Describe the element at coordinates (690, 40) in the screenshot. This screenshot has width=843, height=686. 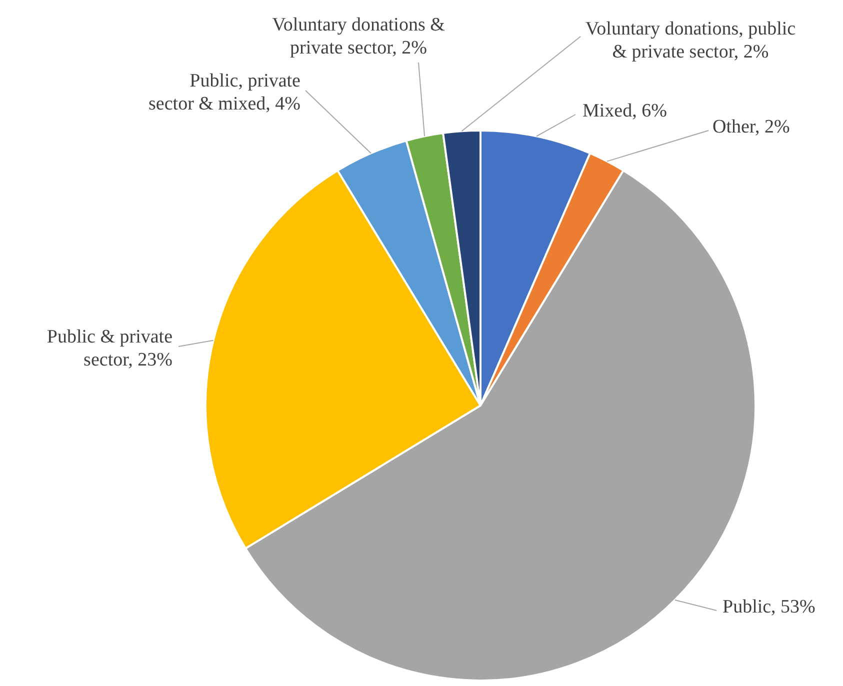
I see `slice-label: Voluntary donations, public & private sector, 2%` at that location.